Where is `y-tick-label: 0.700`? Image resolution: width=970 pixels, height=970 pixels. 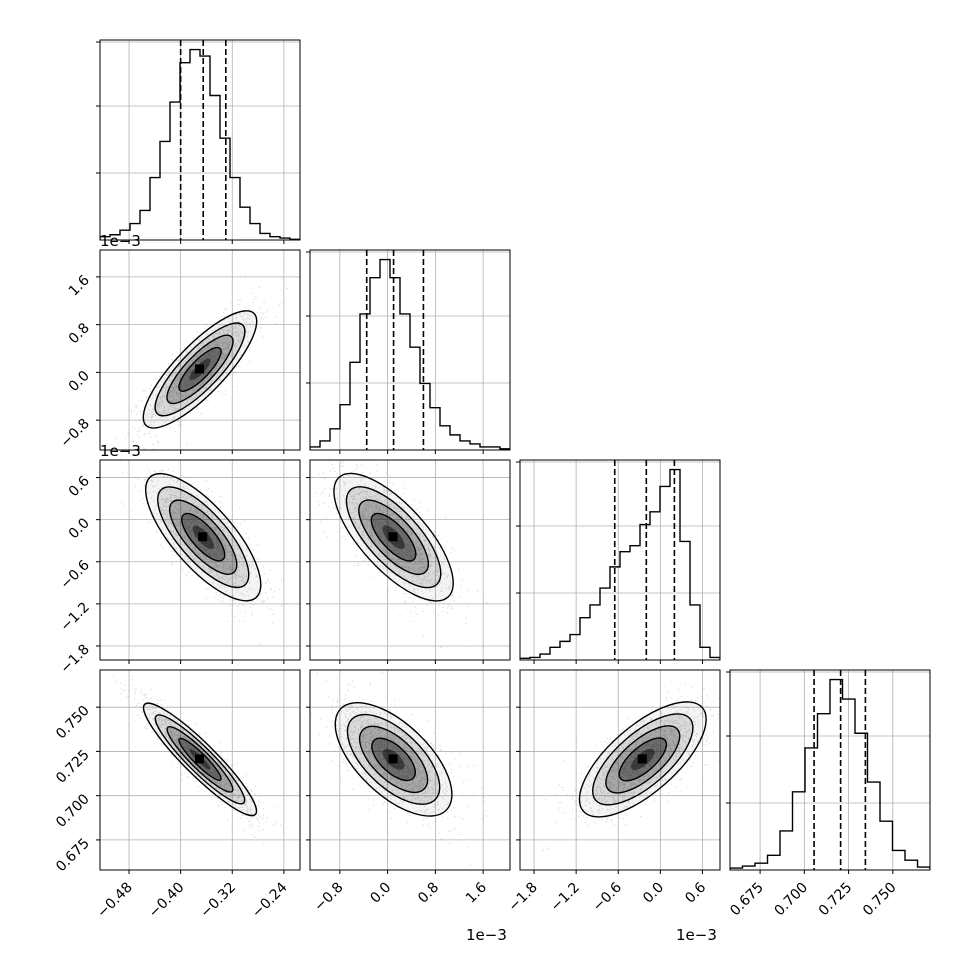
y-tick-label: 0.700 is located at coordinates (73, 811).